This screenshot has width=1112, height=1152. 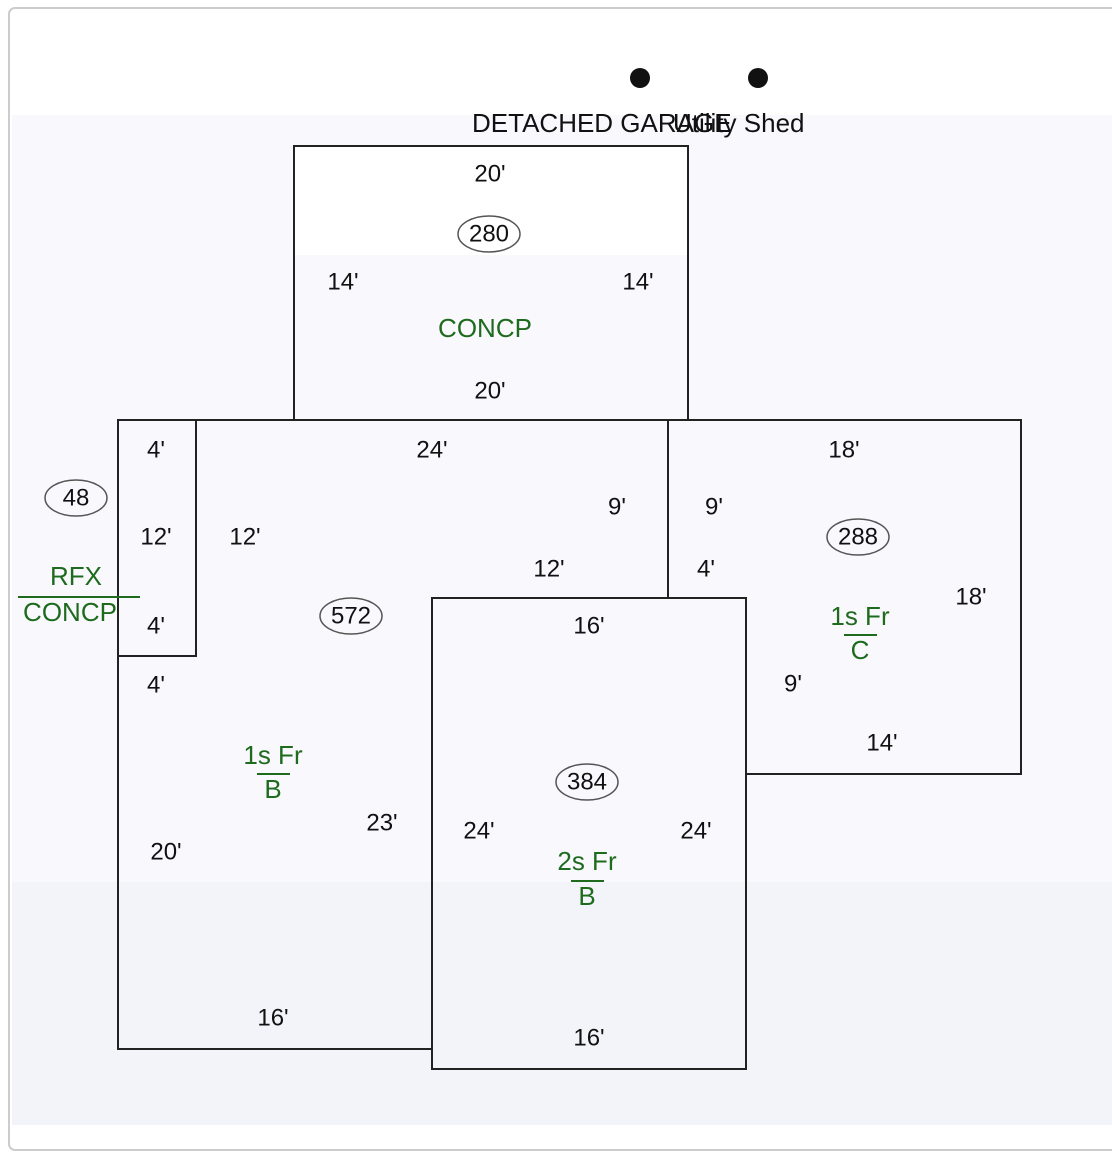 What do you see at coordinates (602, 123) in the screenshot?
I see `outbuilding-label: DETACHED GARAGE` at bounding box center [602, 123].